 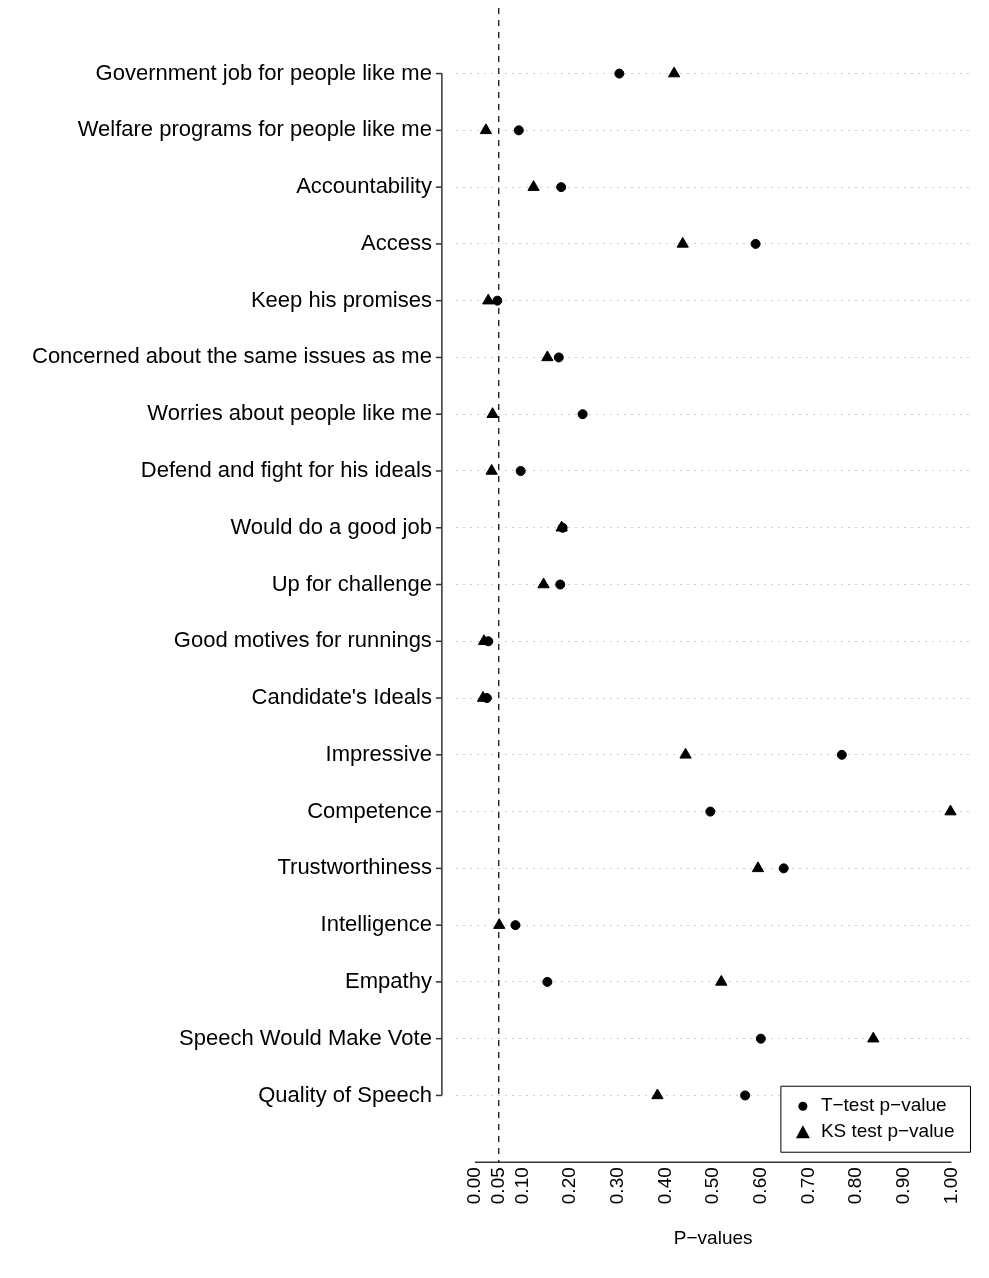 What do you see at coordinates (807, 1186) in the screenshot?
I see `x-tick-label: 0.70` at bounding box center [807, 1186].